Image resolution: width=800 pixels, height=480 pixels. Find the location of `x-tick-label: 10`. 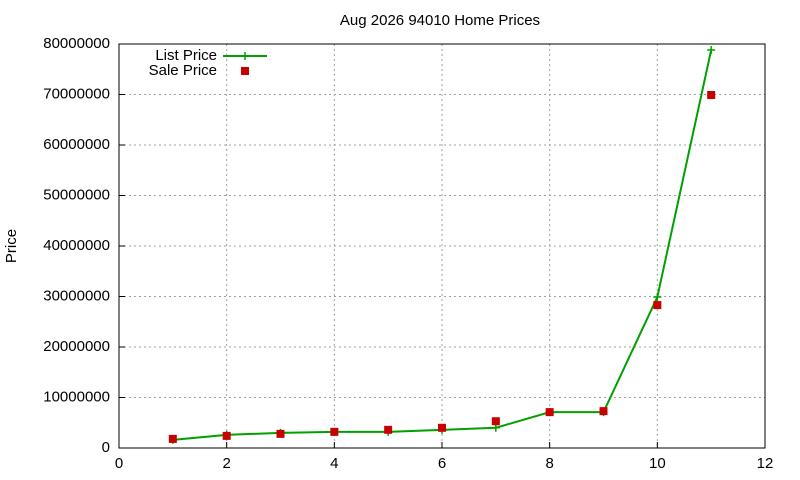

x-tick-label: 10 is located at coordinates (657, 463).